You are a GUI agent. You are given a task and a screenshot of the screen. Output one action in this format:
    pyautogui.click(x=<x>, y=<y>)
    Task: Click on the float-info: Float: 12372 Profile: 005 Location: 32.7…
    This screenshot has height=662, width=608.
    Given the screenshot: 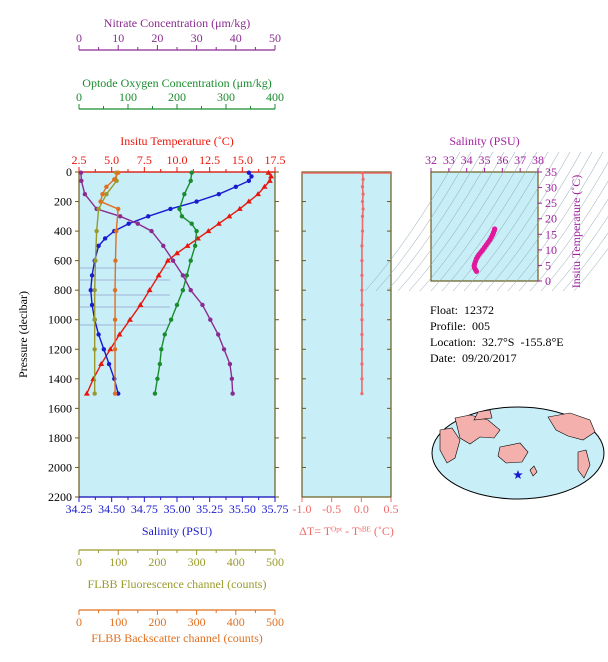 What is the action you would take?
    pyautogui.click(x=497, y=334)
    